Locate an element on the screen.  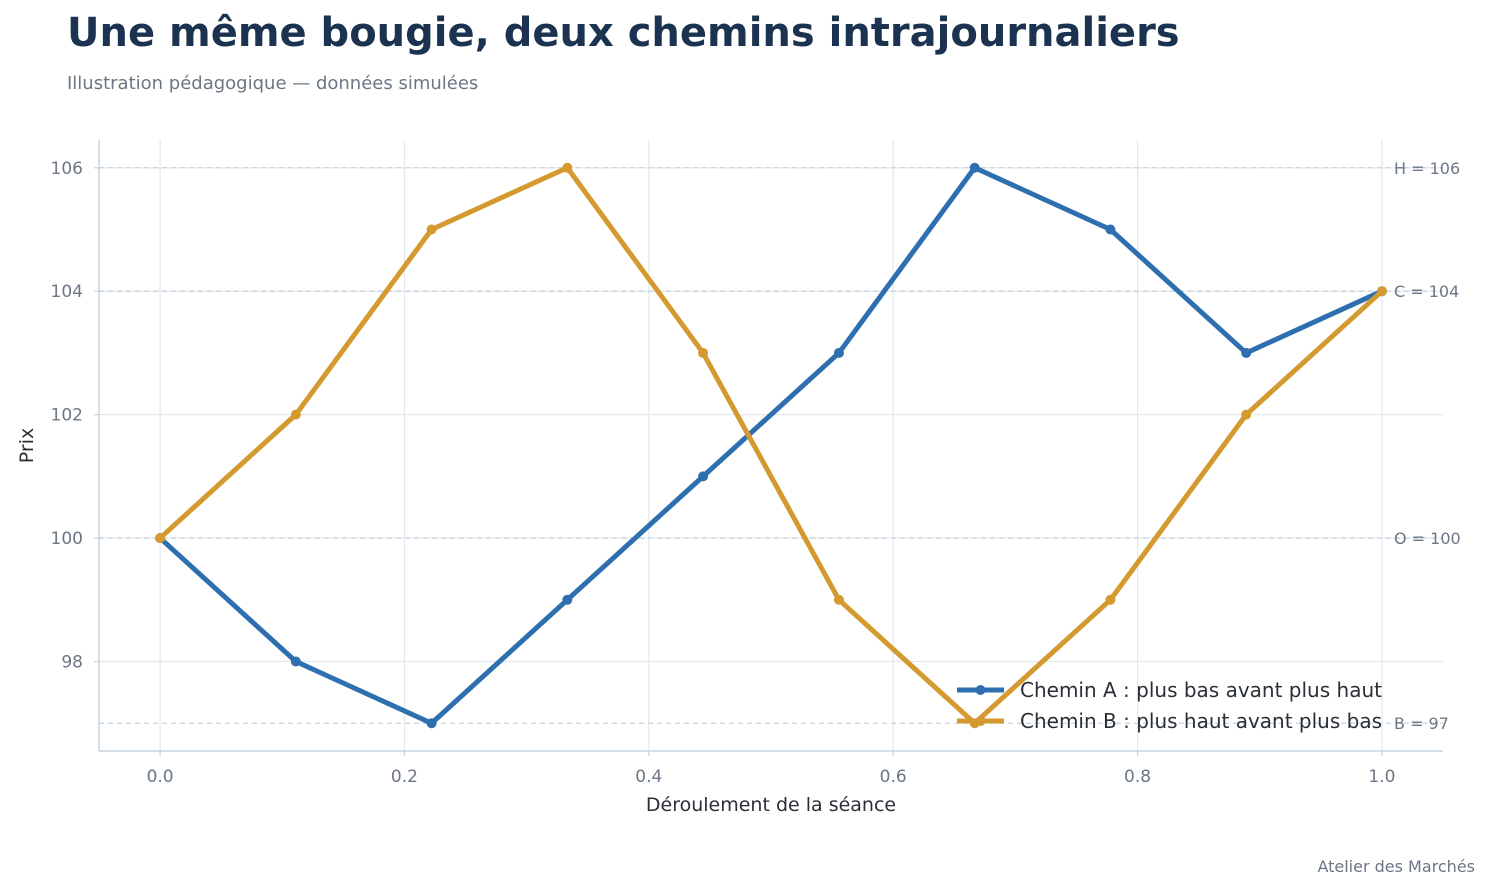
reference-label: C = 104 is located at coordinates (1426, 291).